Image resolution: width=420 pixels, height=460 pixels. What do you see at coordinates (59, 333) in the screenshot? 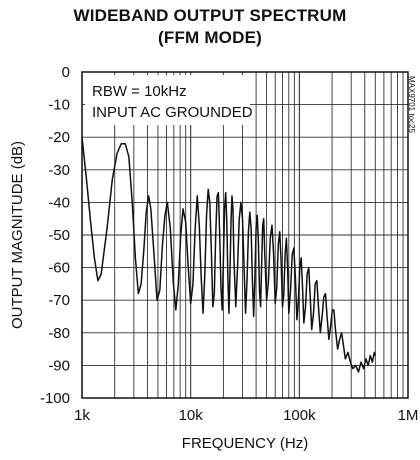
I see `y-tick-label: -80` at bounding box center [59, 333].